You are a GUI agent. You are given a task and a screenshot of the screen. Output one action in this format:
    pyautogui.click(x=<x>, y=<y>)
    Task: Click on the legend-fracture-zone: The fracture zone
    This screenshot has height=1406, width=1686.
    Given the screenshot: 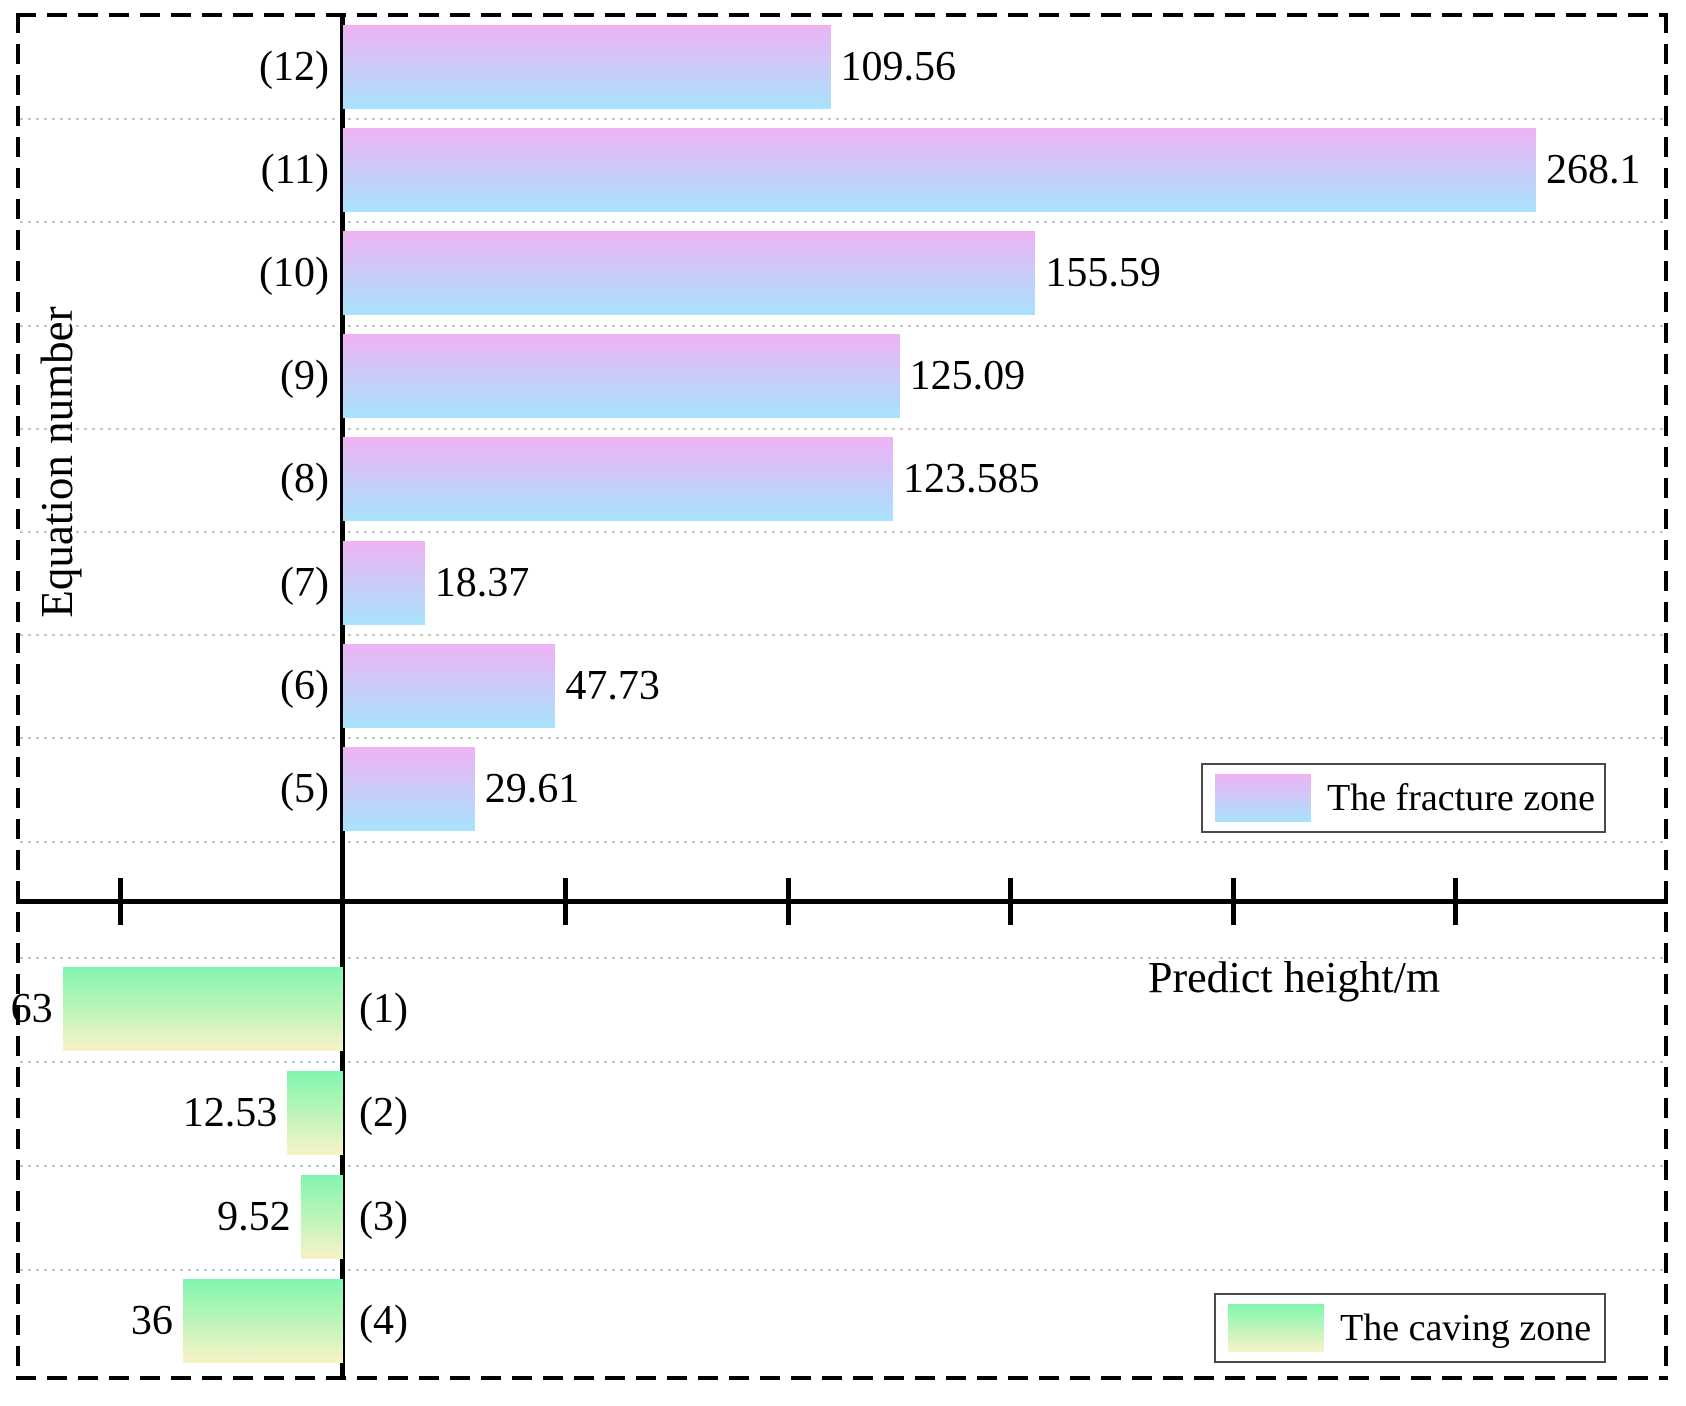 What is the action you would take?
    pyautogui.click(x=1403, y=798)
    